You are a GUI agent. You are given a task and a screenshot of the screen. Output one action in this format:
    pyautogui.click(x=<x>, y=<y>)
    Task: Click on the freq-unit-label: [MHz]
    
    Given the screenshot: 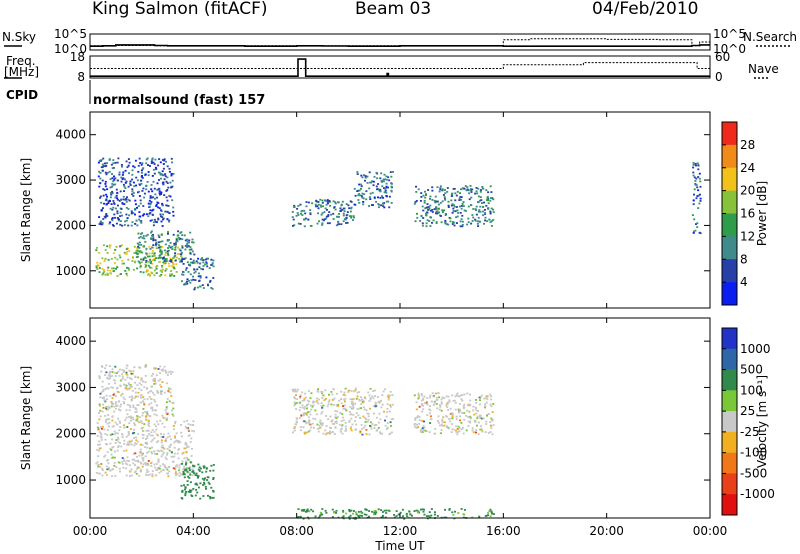 What is the action you would take?
    pyautogui.click(x=22, y=72)
    